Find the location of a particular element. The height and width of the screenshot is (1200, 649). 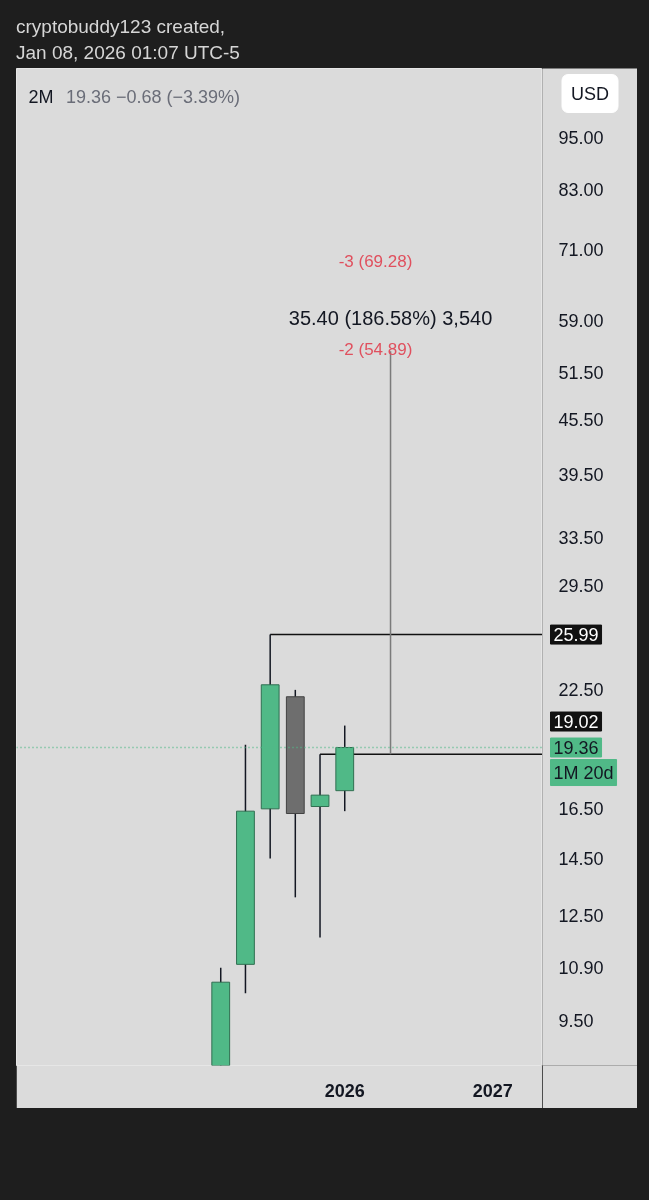

y-tick-label: 14.50 is located at coordinates (581, 858).